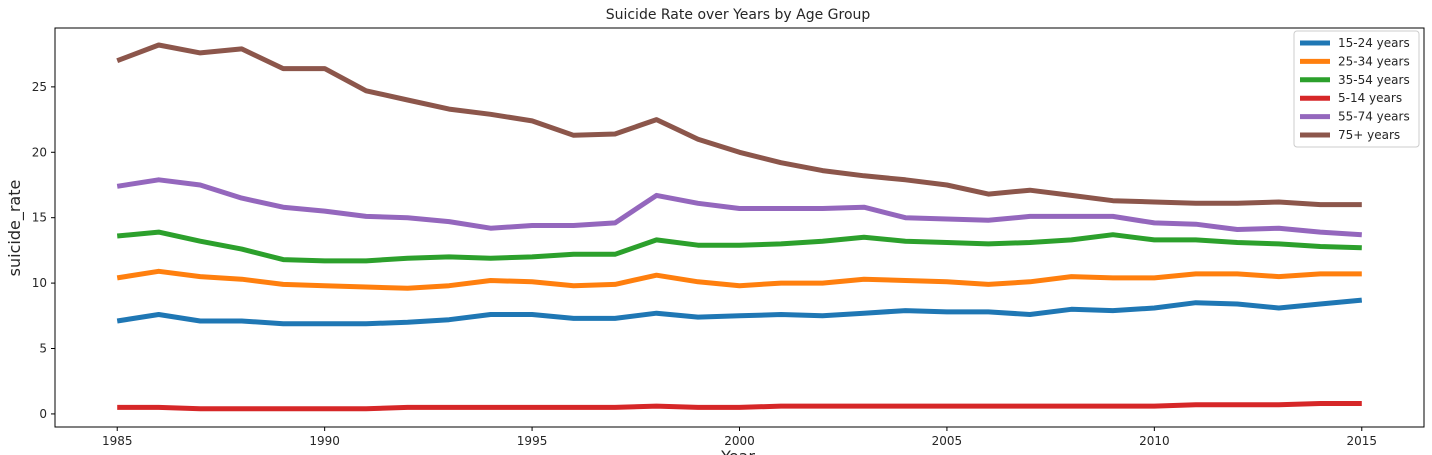  What do you see at coordinates (739, 246) in the screenshot?
I see `series-line-35-54-years` at bounding box center [739, 246].